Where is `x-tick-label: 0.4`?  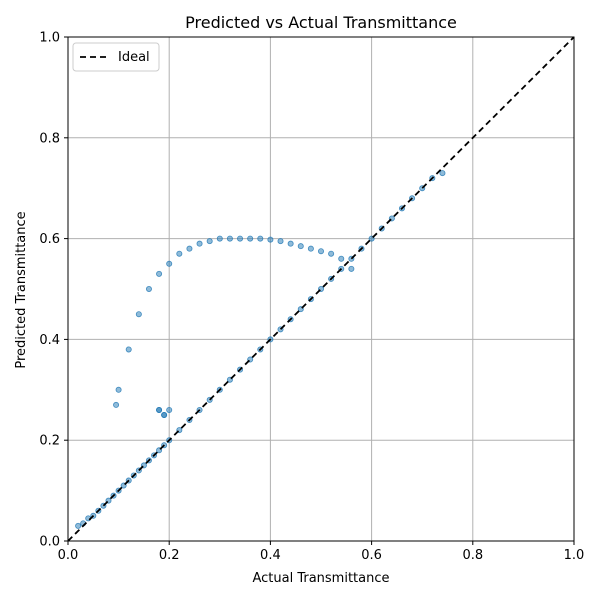 x-tick-label: 0.4 is located at coordinates (270, 555).